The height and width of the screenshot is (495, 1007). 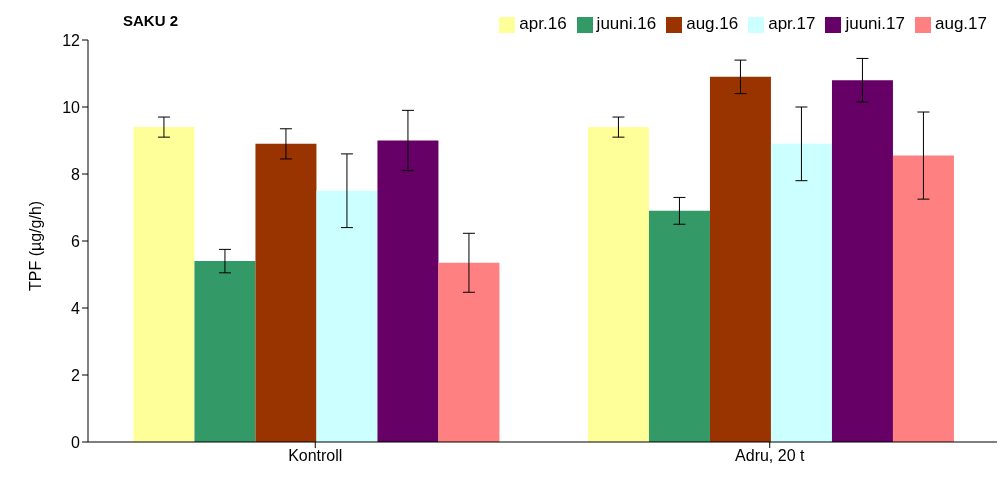 I want to click on y-axis-title: TPF (µg/g/h), so click(x=35, y=245).